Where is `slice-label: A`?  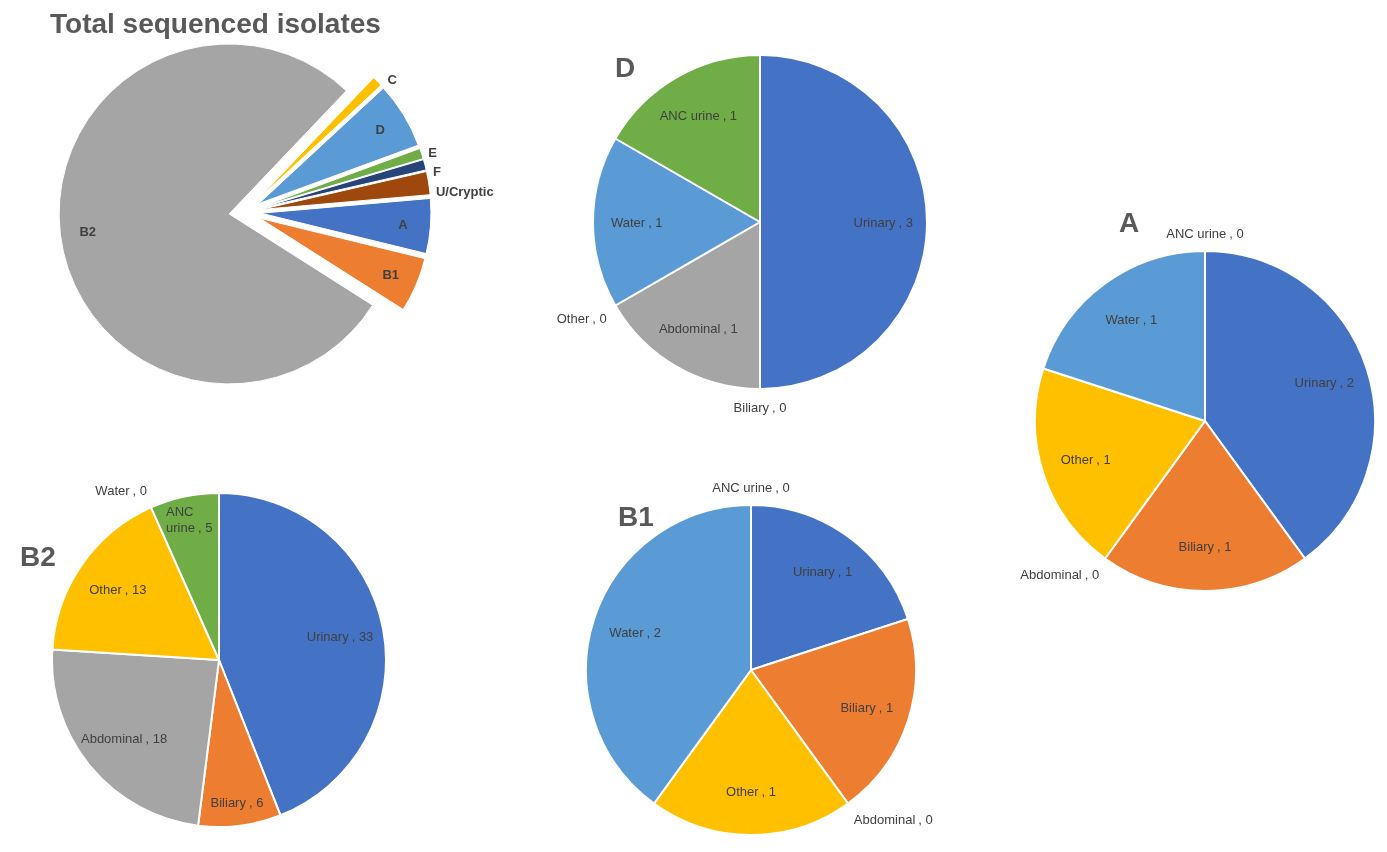
slice-label: A is located at coordinates (403, 224).